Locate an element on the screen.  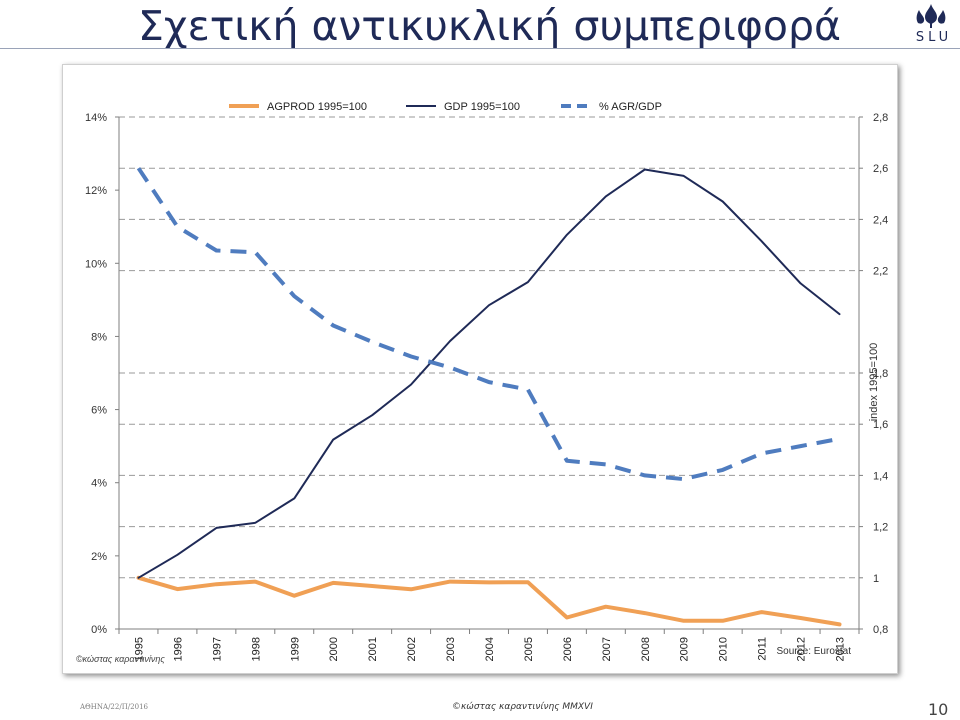
legend-label: % AGR/GDP is located at coordinates (630, 107).